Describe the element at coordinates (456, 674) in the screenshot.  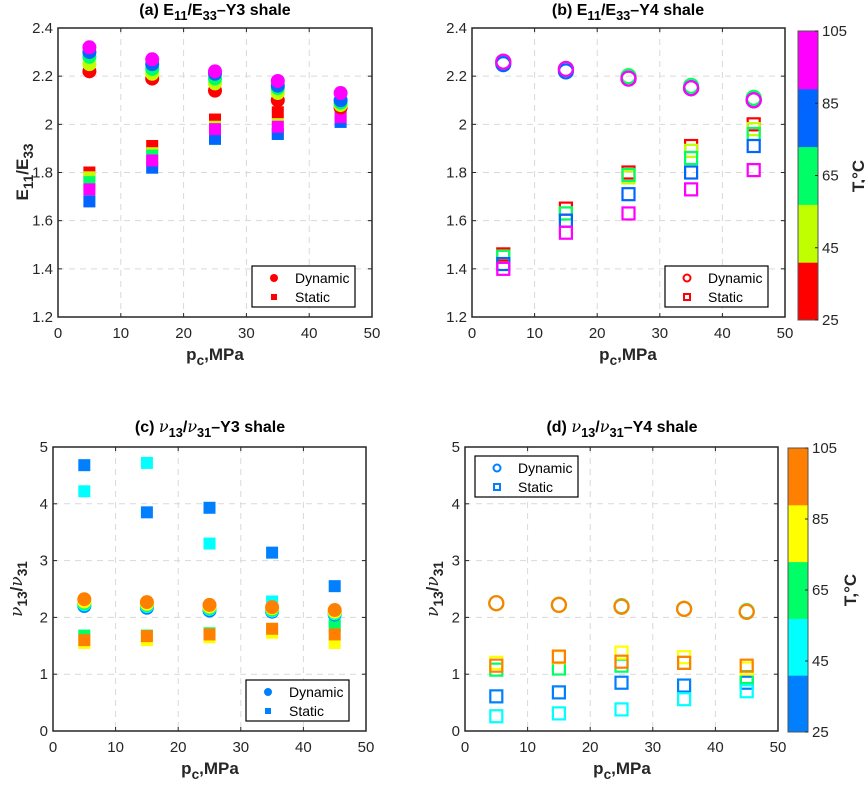
I see `y-tick-label: 1` at that location.